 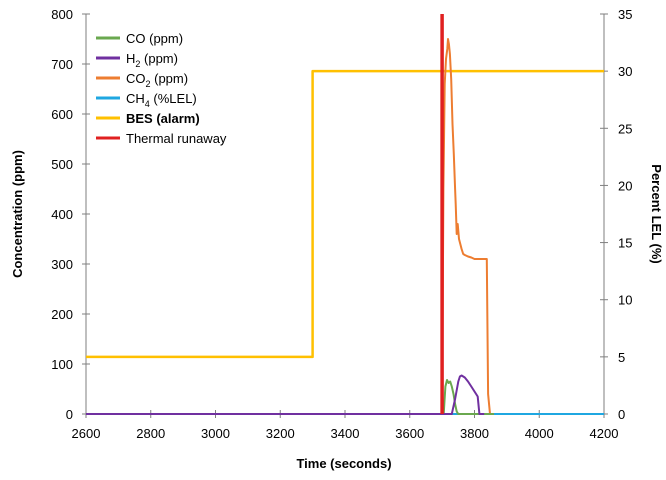 What do you see at coordinates (409, 433) in the screenshot?
I see `x-tick-label: 3600` at bounding box center [409, 433].